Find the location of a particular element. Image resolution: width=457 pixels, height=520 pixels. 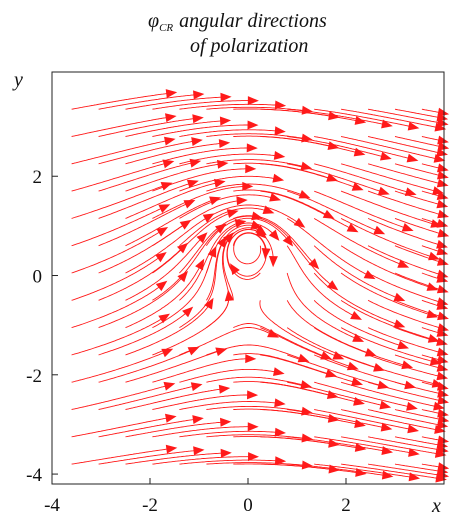

x-tick-label: 0 is located at coordinates (248, 505).